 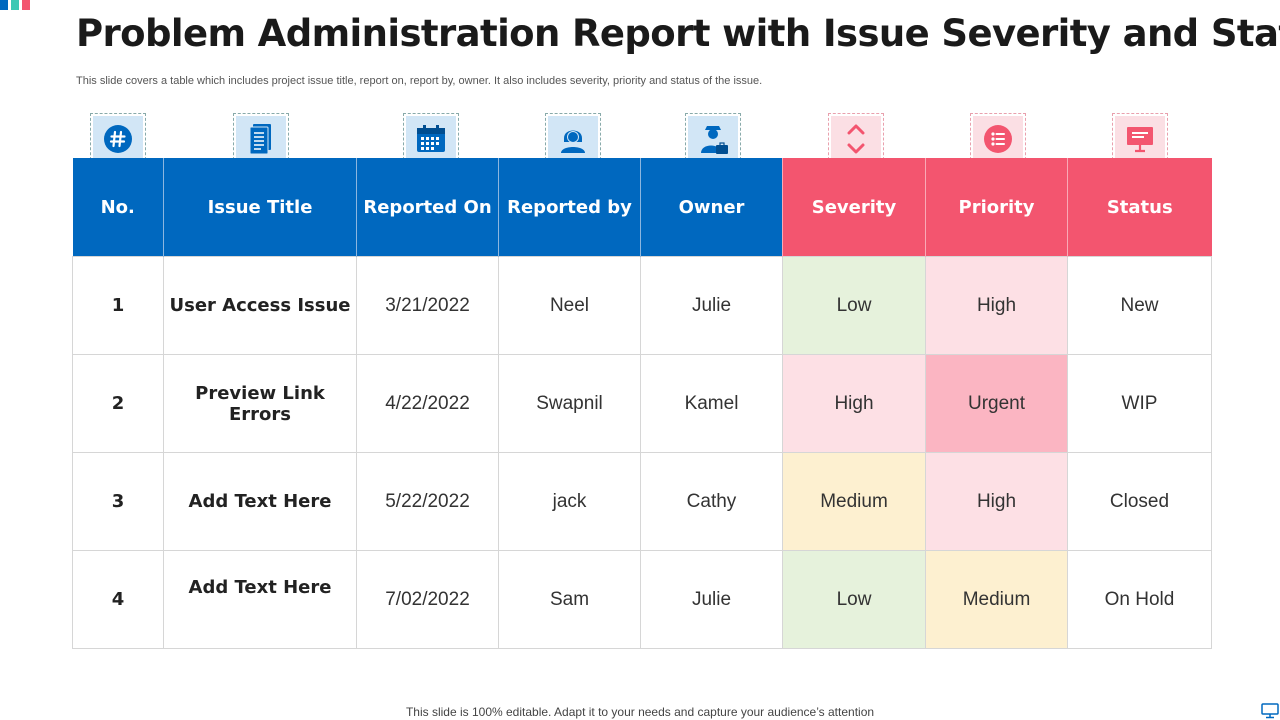 What do you see at coordinates (427, 599) in the screenshot?
I see `cell-reported-on: 7/02/2022` at bounding box center [427, 599].